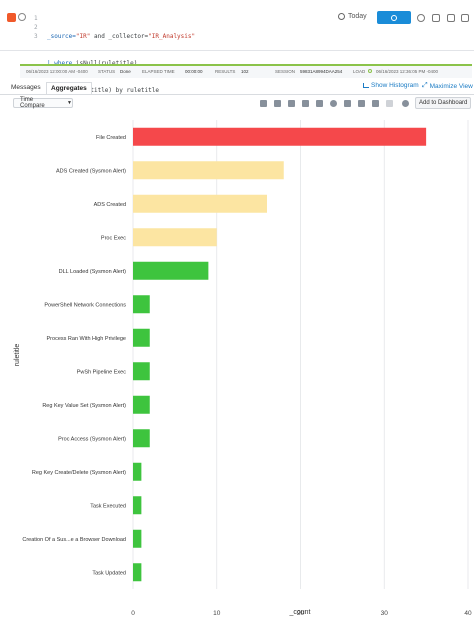 This screenshot has height=621, width=474. I want to click on category-label: DLL Loaded (Sysmon Alert), so click(93, 272).